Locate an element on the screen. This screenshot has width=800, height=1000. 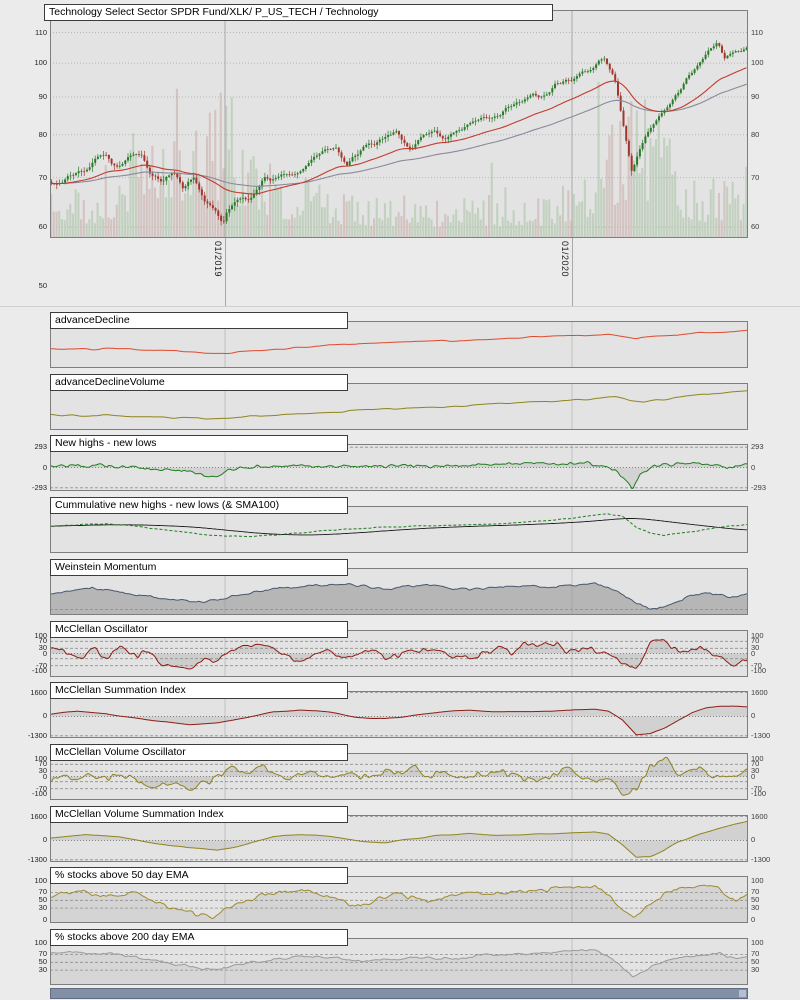
scrollbar-end-cap is located at coordinates (742, 993).